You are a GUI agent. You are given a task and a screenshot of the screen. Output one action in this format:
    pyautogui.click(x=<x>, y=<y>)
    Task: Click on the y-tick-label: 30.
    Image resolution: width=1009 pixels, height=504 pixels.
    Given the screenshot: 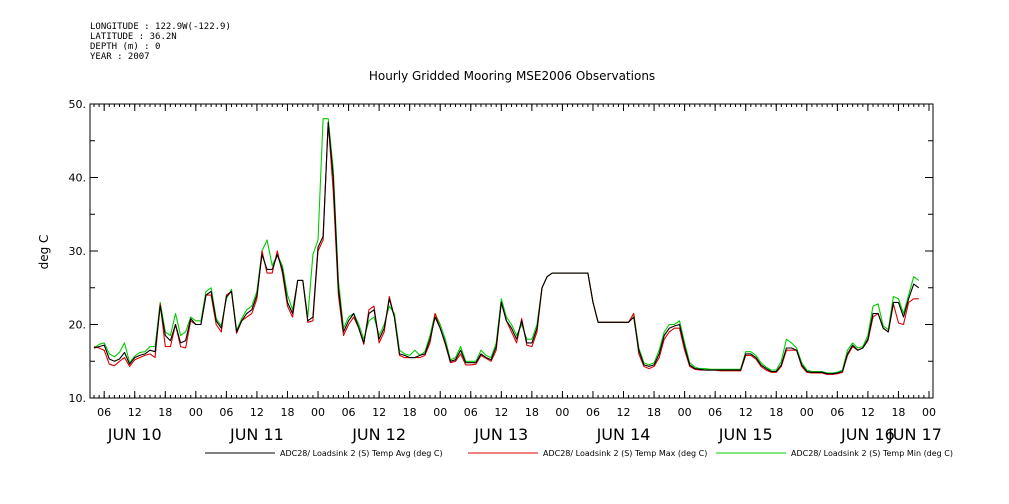 What is the action you would take?
    pyautogui.click(x=78, y=251)
    